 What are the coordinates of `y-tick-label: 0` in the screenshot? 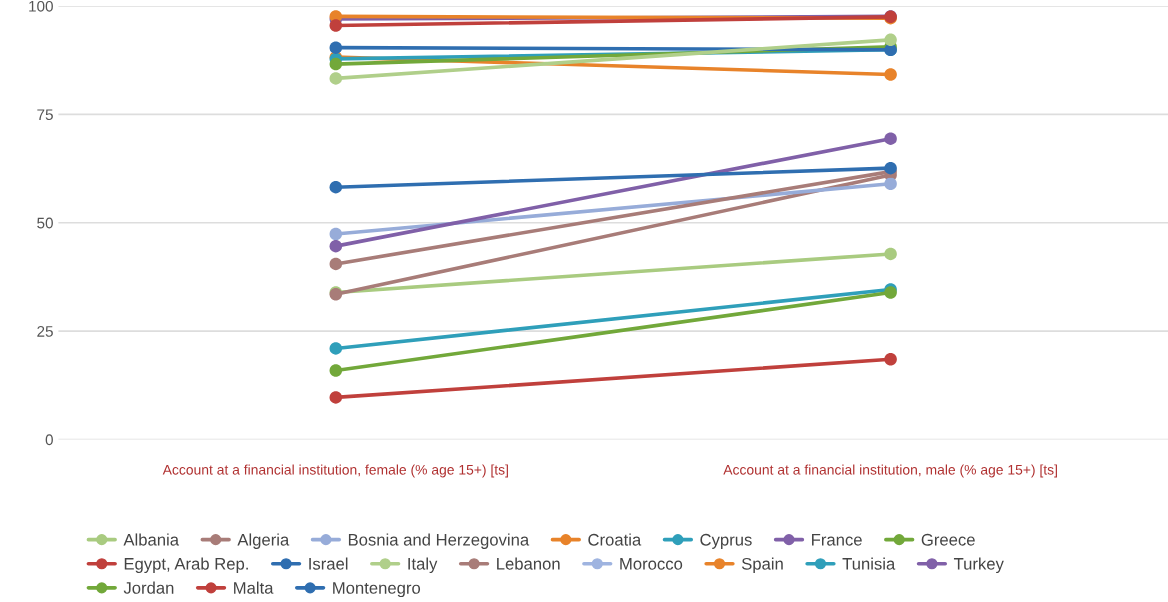 It's located at (49, 440).